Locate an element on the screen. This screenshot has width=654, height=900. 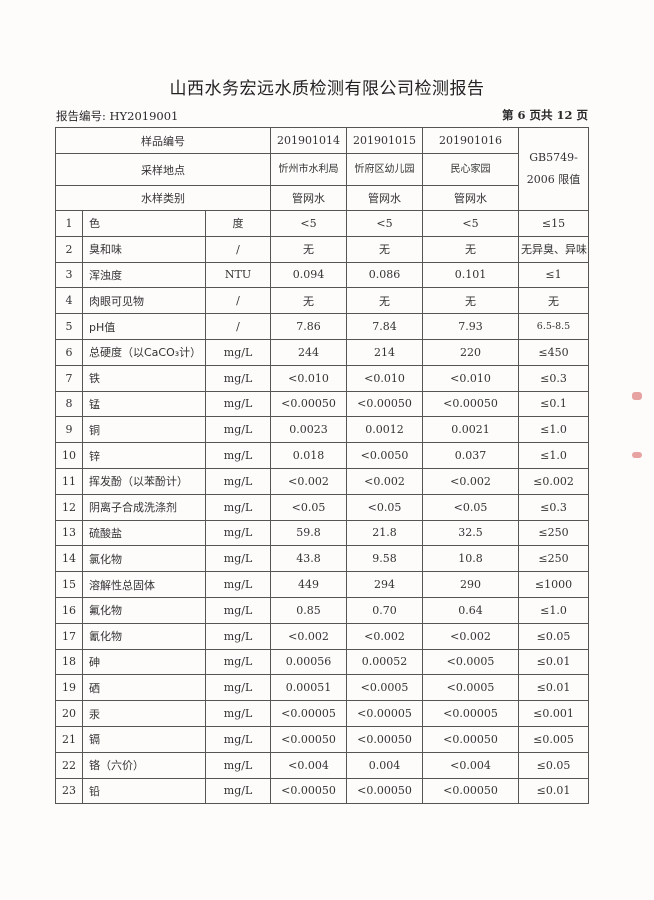
item-name: 汞 is located at coordinates (144, 713).